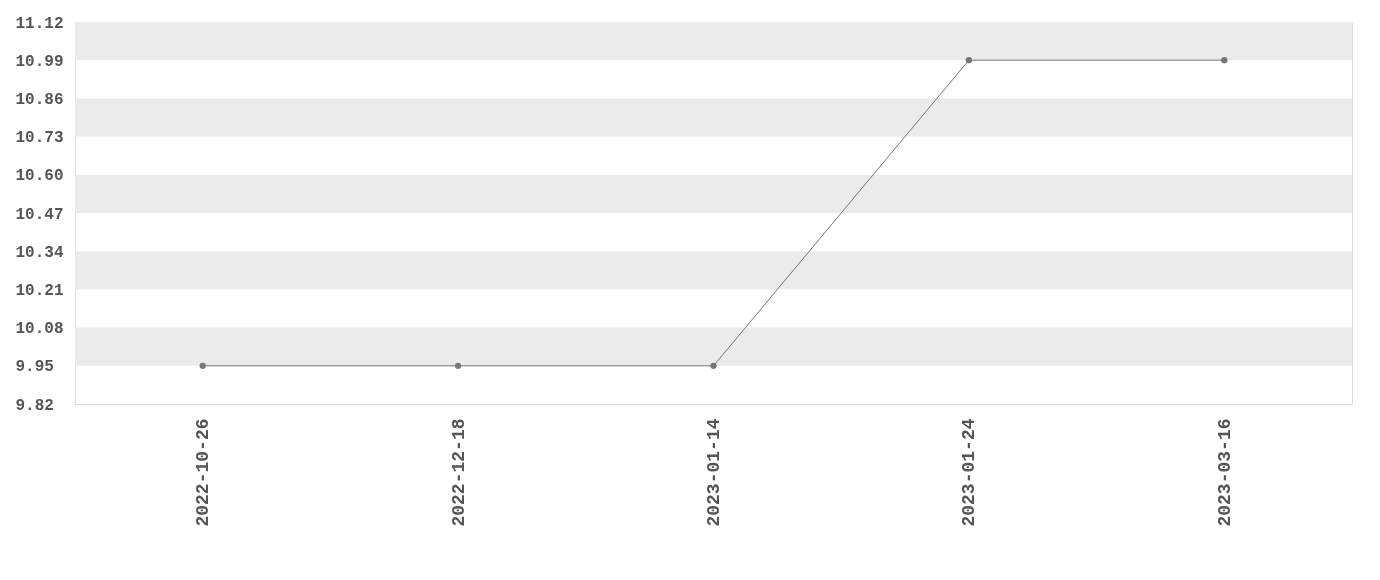 This screenshot has height=580, width=1380. Describe the element at coordinates (39, 290) in the screenshot. I see `y-tick-label: 10.21` at that location.